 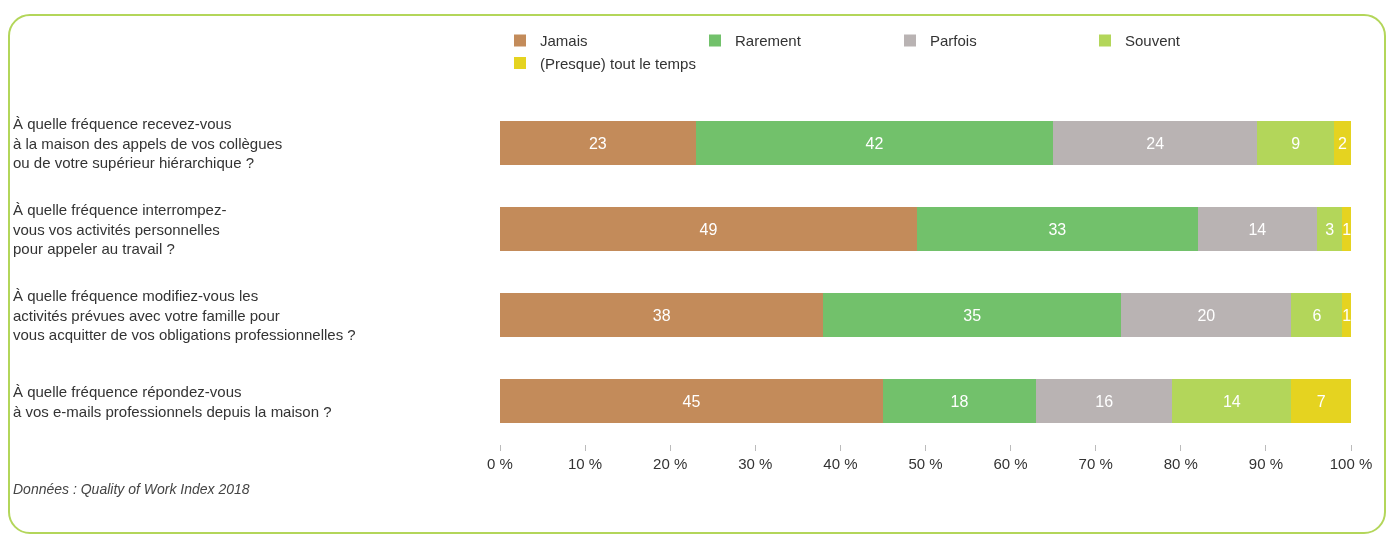 What do you see at coordinates (1153, 41) in the screenshot?
I see `legend-label: Souvent` at bounding box center [1153, 41].